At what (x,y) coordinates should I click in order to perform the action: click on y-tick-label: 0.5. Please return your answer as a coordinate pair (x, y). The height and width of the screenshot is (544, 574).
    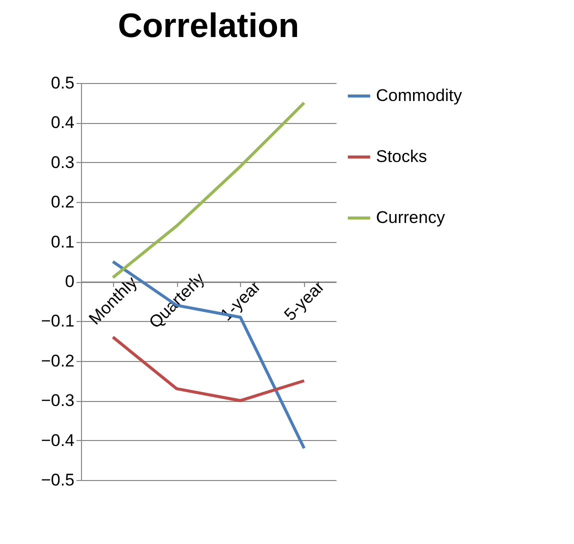
    Looking at the image, I should click on (62, 83).